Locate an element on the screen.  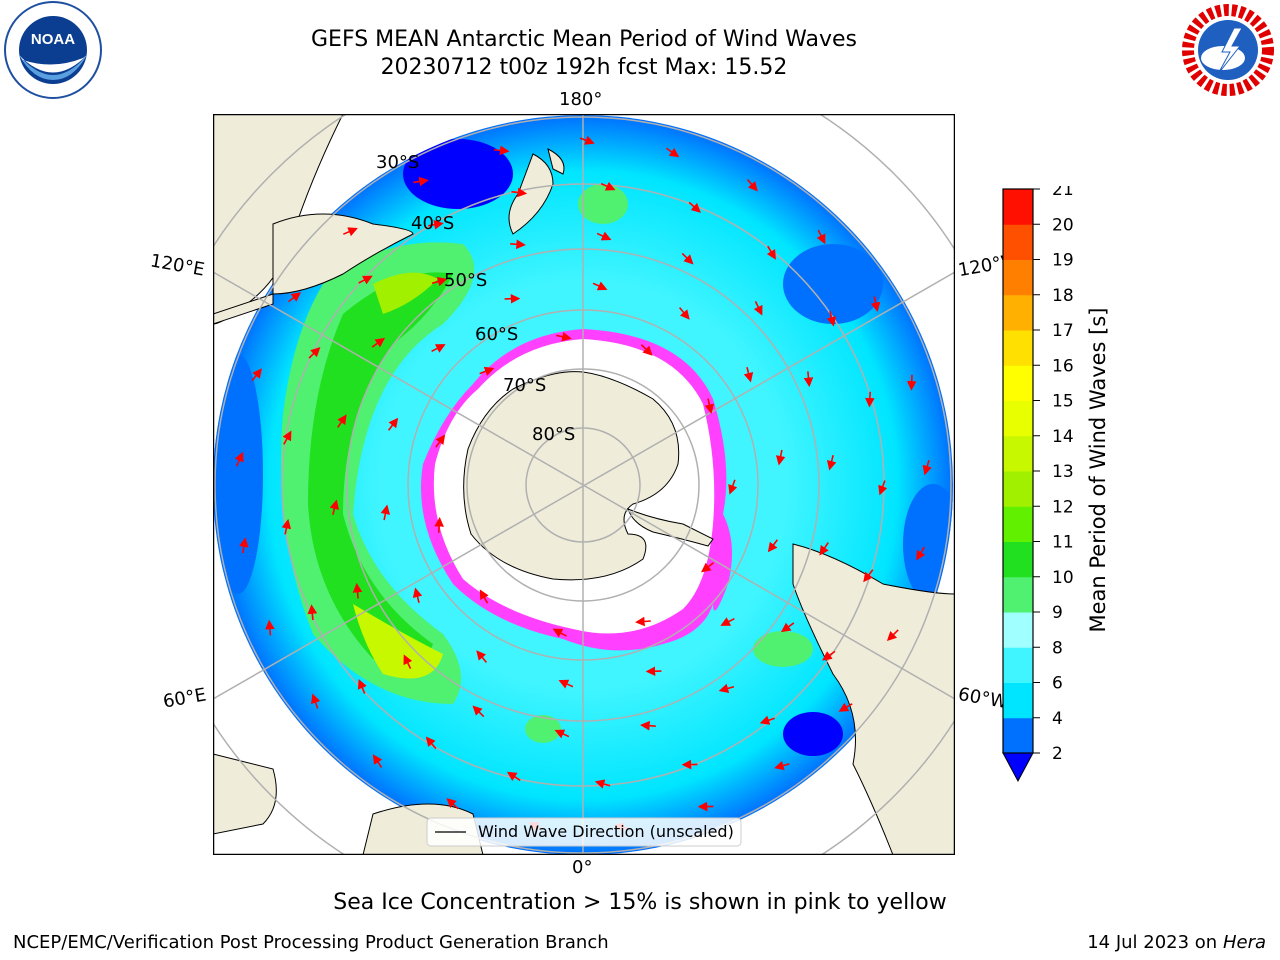
date-text: 14 Jul 2023 on Hera is located at coordinates (1176, 942).